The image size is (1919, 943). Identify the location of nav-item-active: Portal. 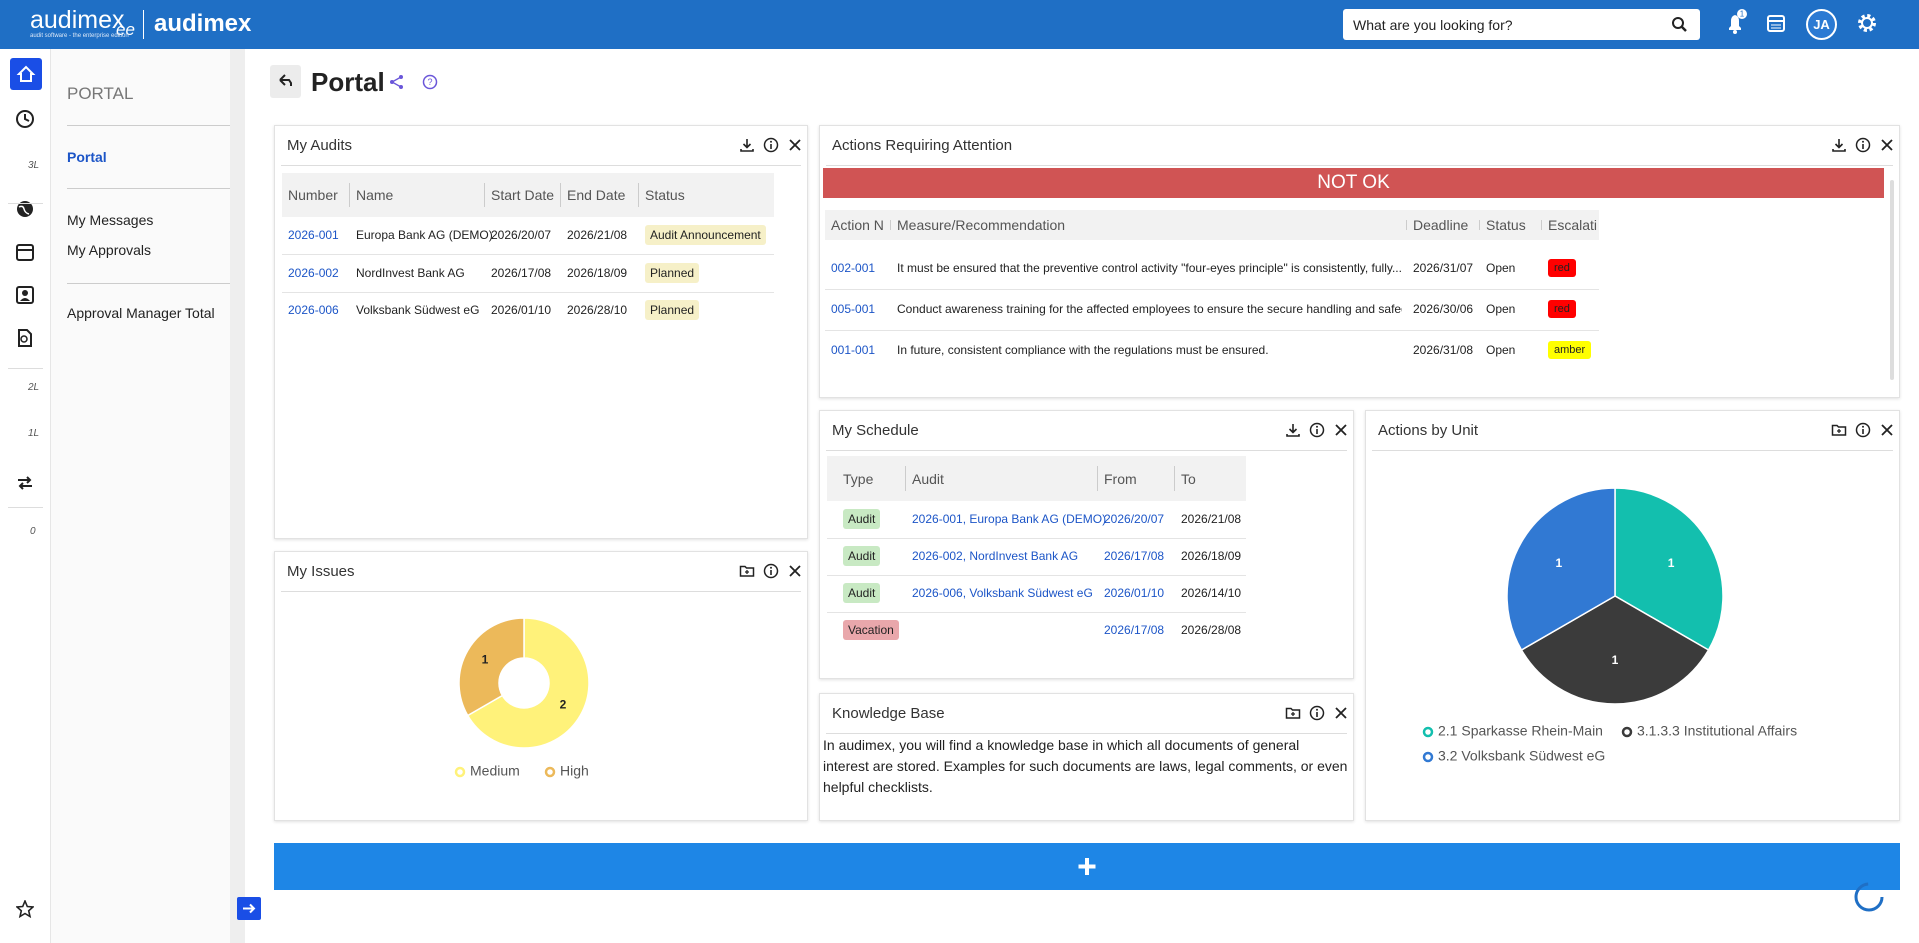
(87, 157).